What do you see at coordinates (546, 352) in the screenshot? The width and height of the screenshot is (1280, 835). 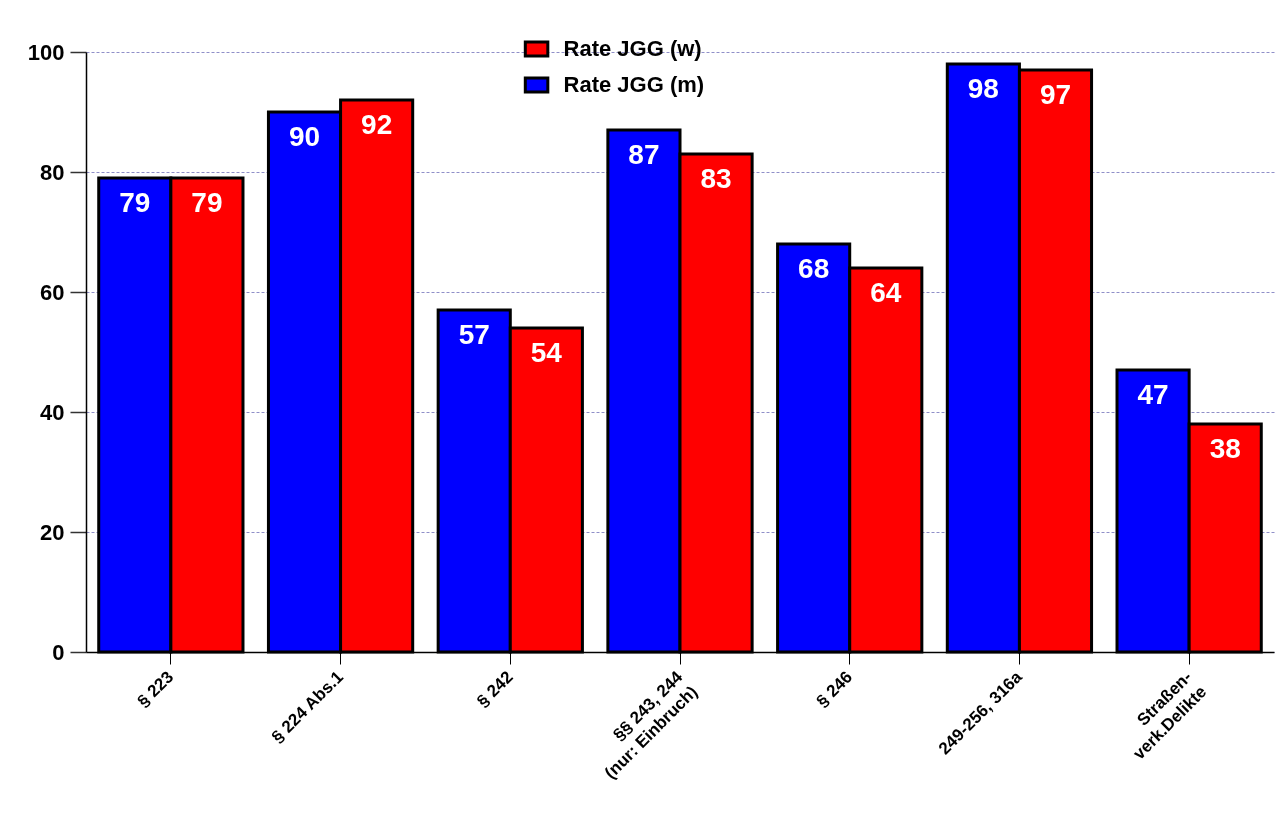 I see `data-label: 54` at bounding box center [546, 352].